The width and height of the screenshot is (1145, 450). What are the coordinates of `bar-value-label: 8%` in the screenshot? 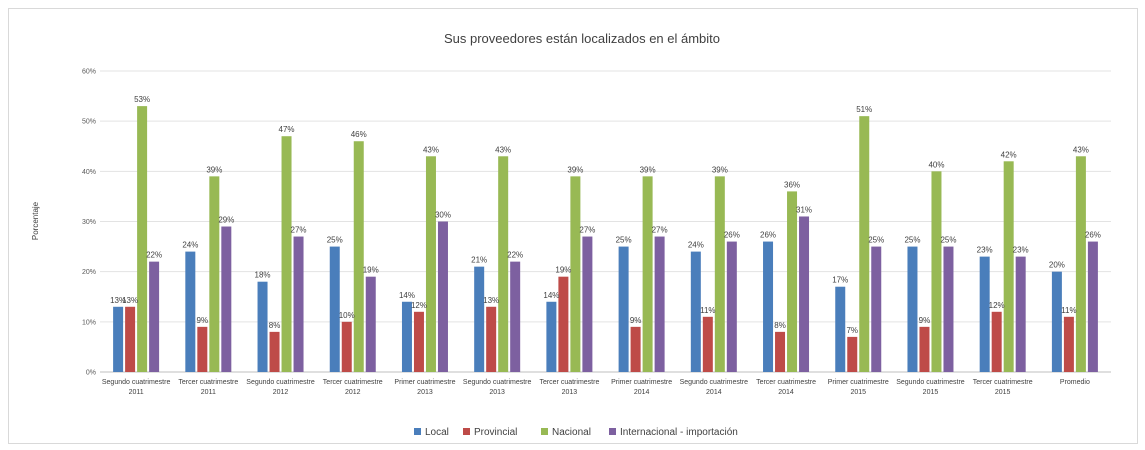 It's located at (780, 325).